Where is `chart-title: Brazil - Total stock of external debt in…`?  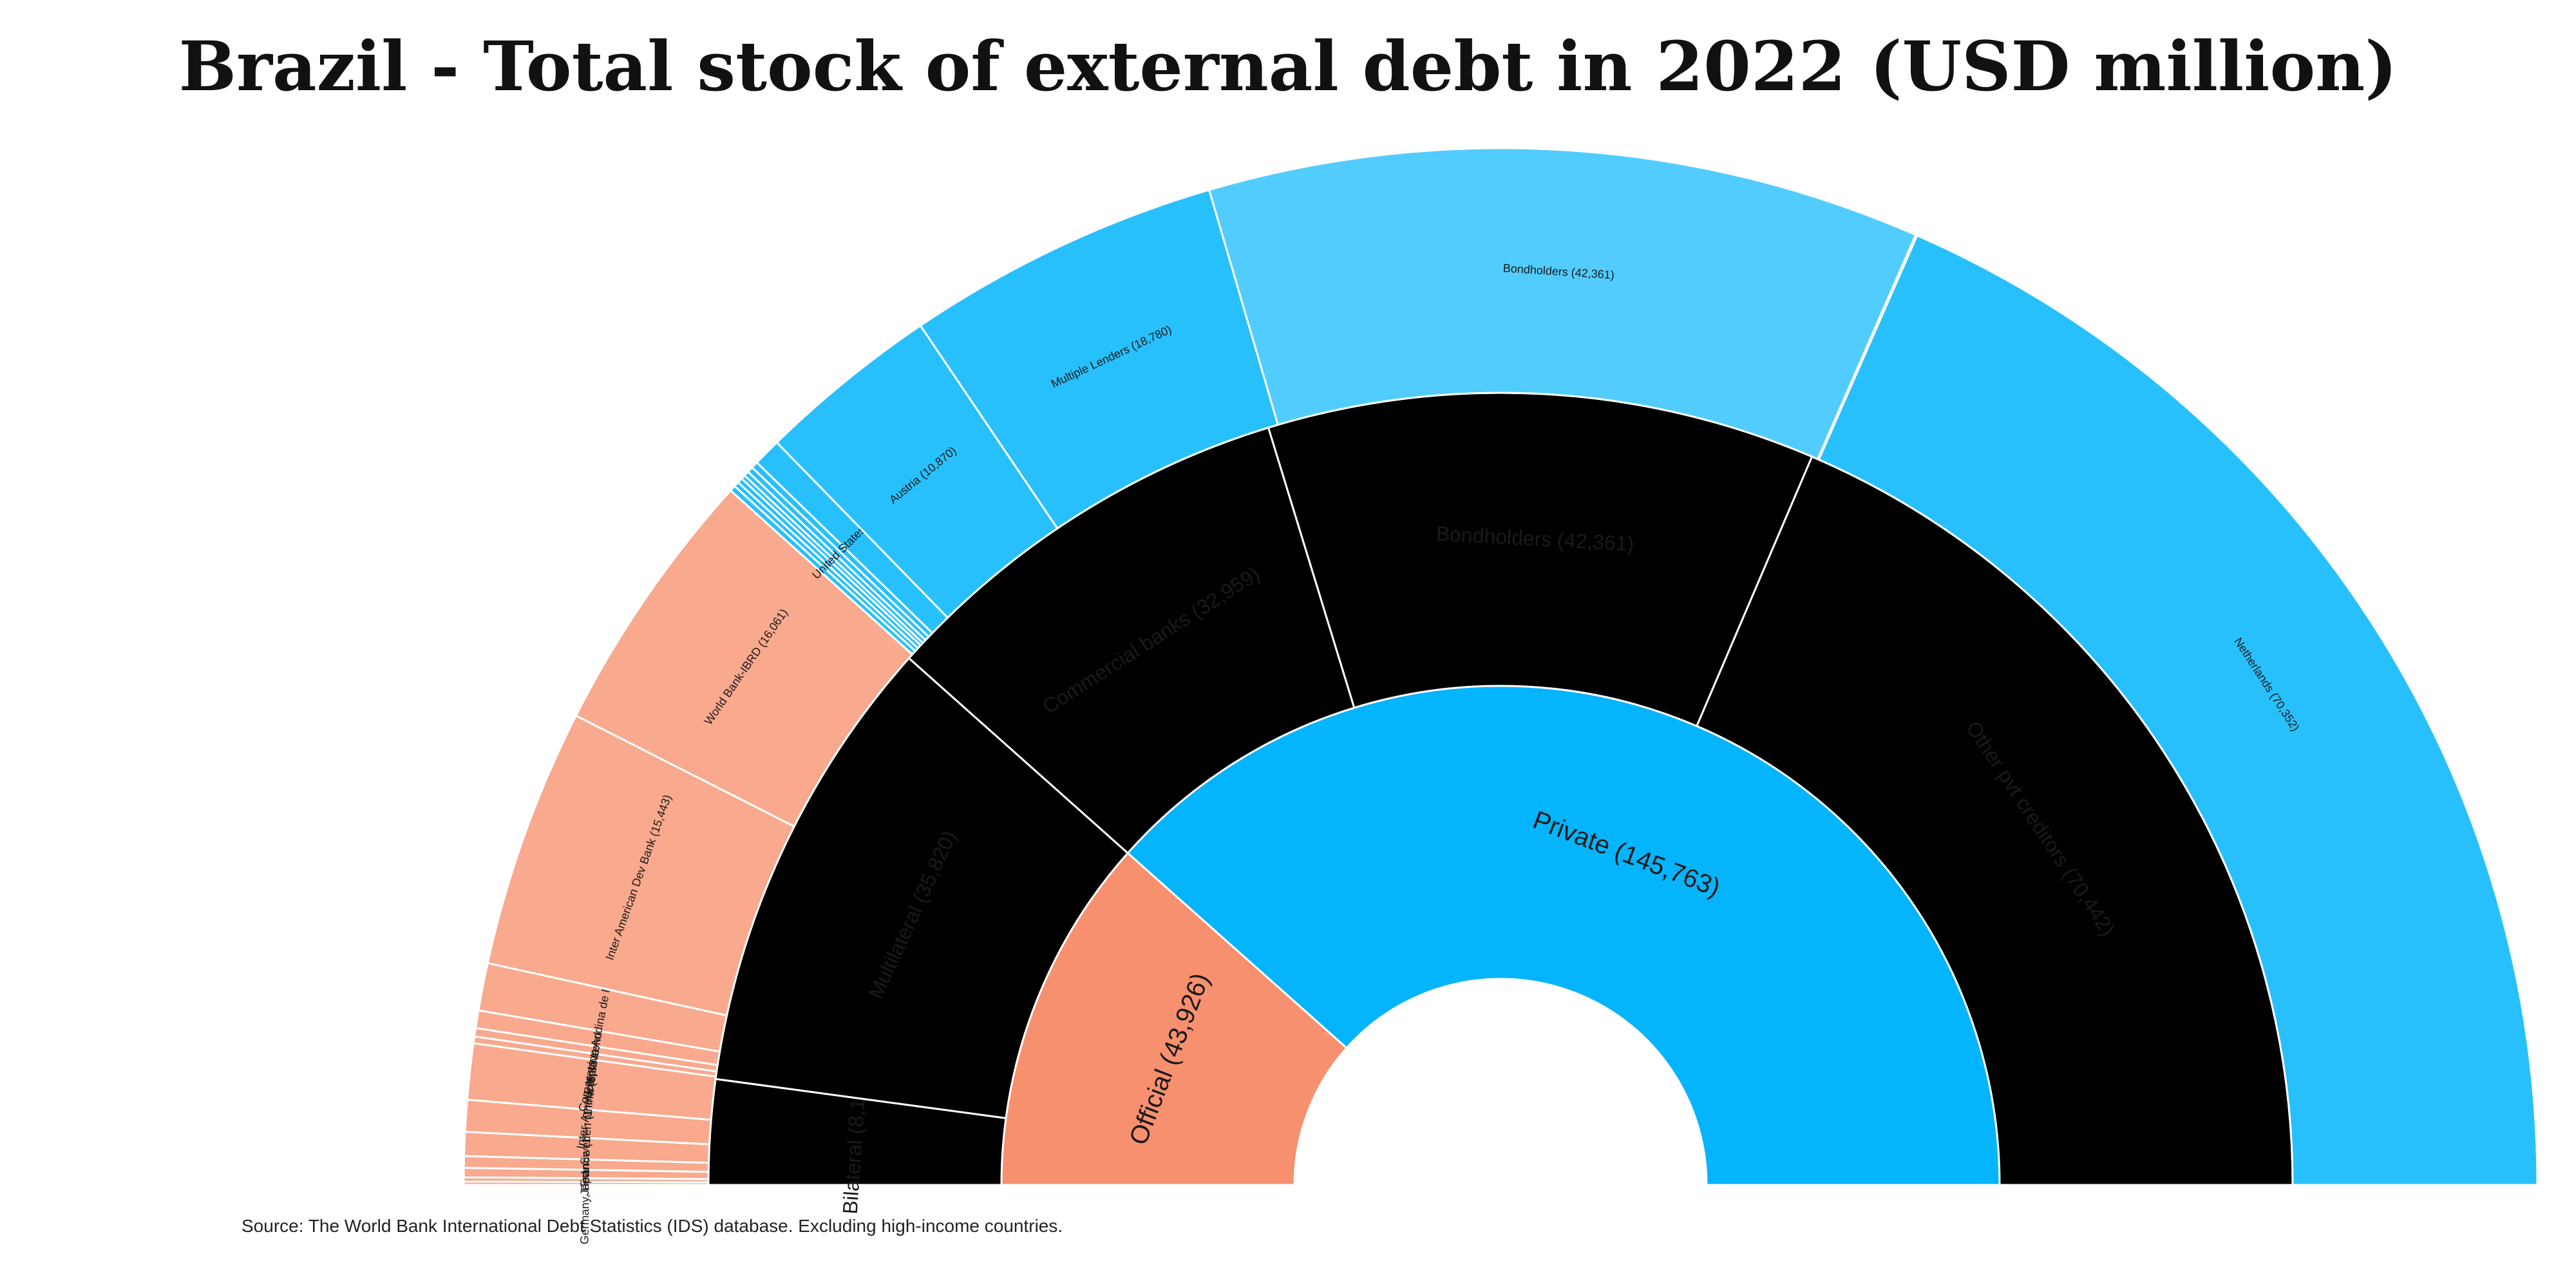
chart-title: Brazil - Total stock of external debt in… is located at coordinates (1288, 66).